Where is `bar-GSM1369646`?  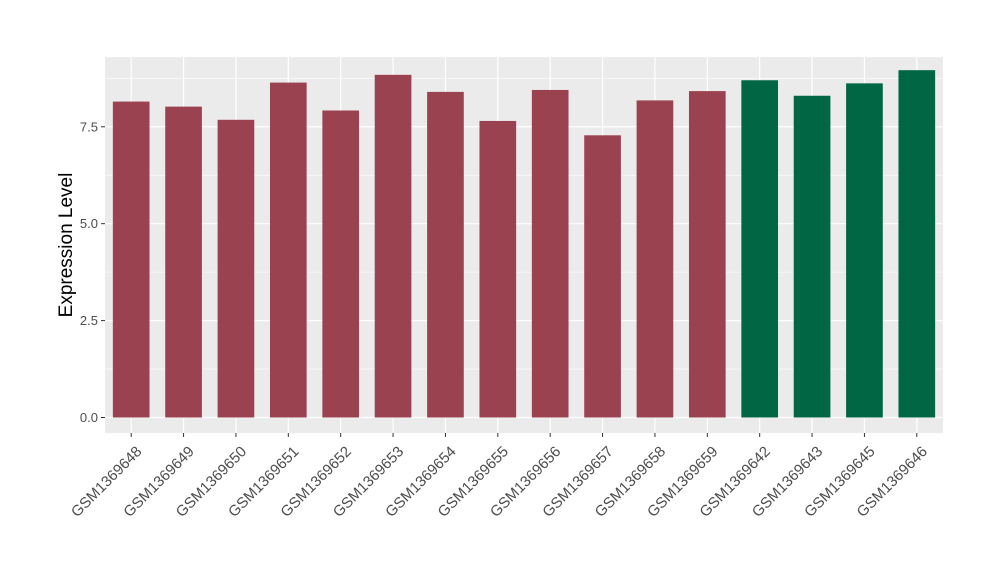
bar-GSM1369646 is located at coordinates (917, 244).